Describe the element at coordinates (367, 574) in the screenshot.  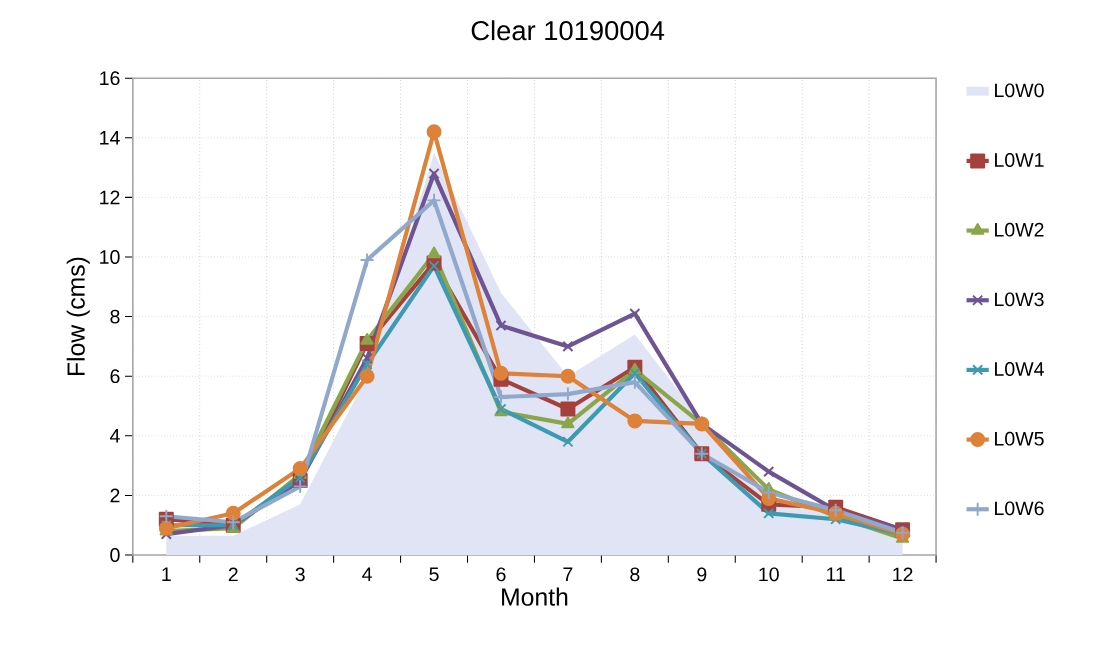
I see `x-tick-label: 4` at that location.